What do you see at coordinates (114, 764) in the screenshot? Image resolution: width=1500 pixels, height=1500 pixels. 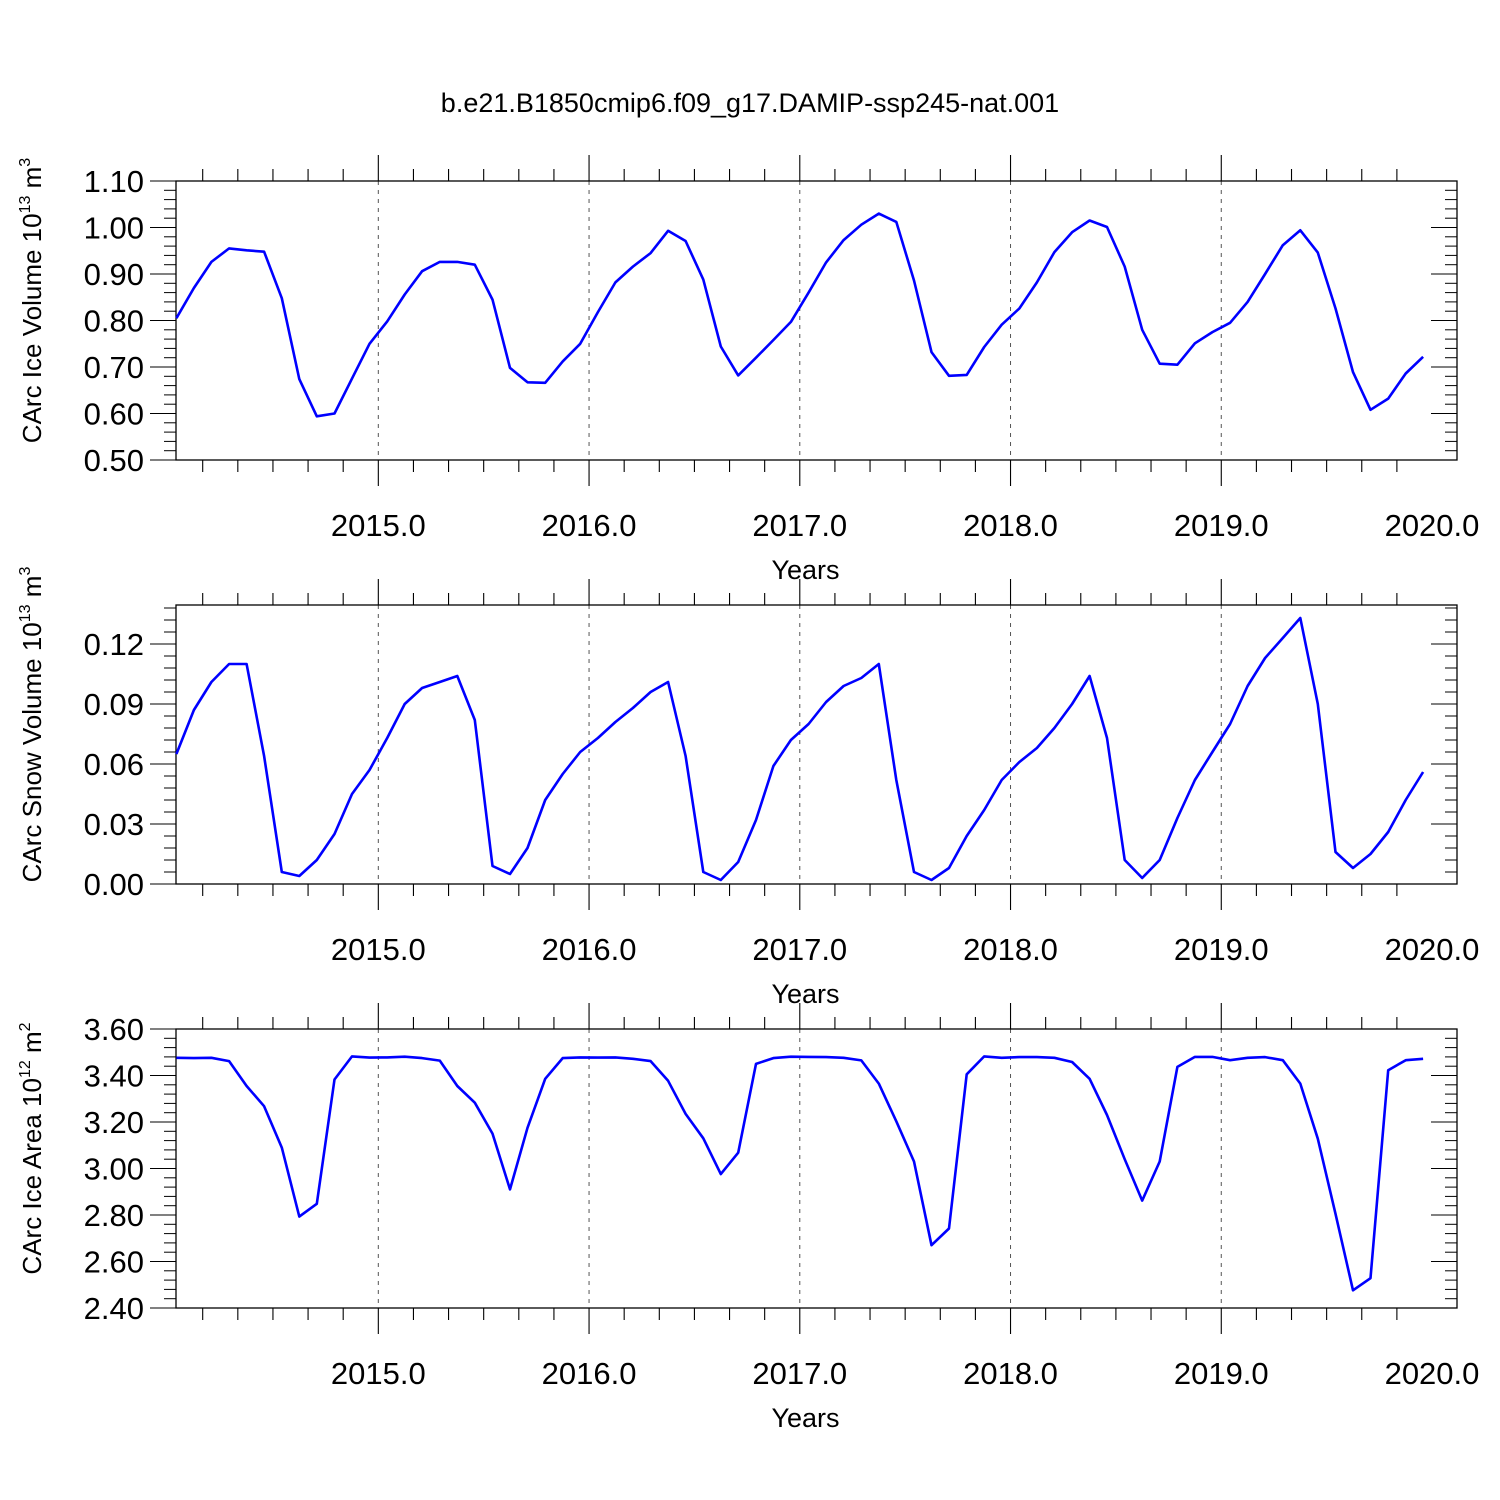 I see `y-tick-label: 0.06` at bounding box center [114, 764].